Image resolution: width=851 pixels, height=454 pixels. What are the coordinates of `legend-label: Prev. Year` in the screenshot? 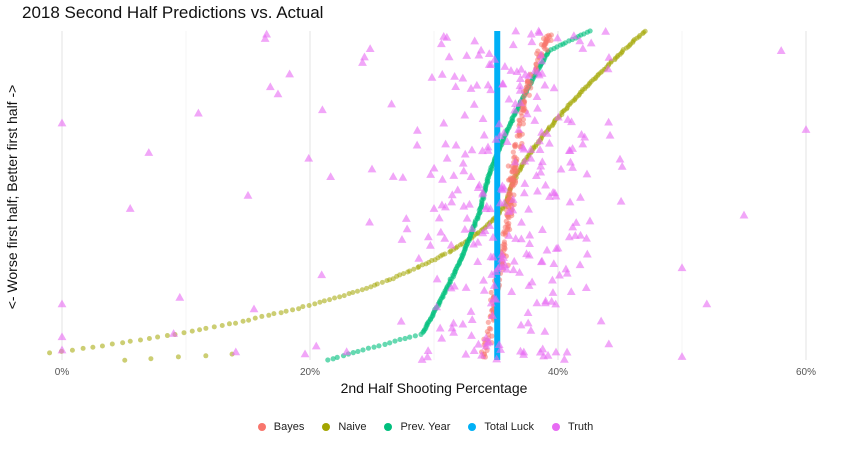 It's located at (425, 427).